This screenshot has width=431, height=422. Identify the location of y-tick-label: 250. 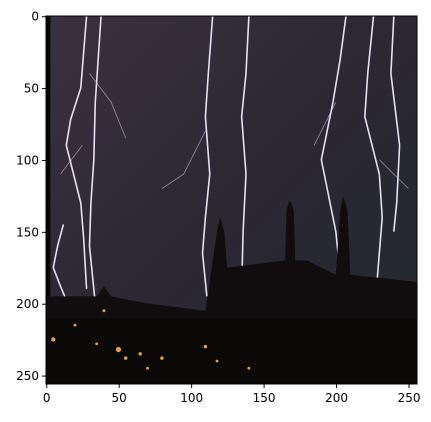
(27, 376).